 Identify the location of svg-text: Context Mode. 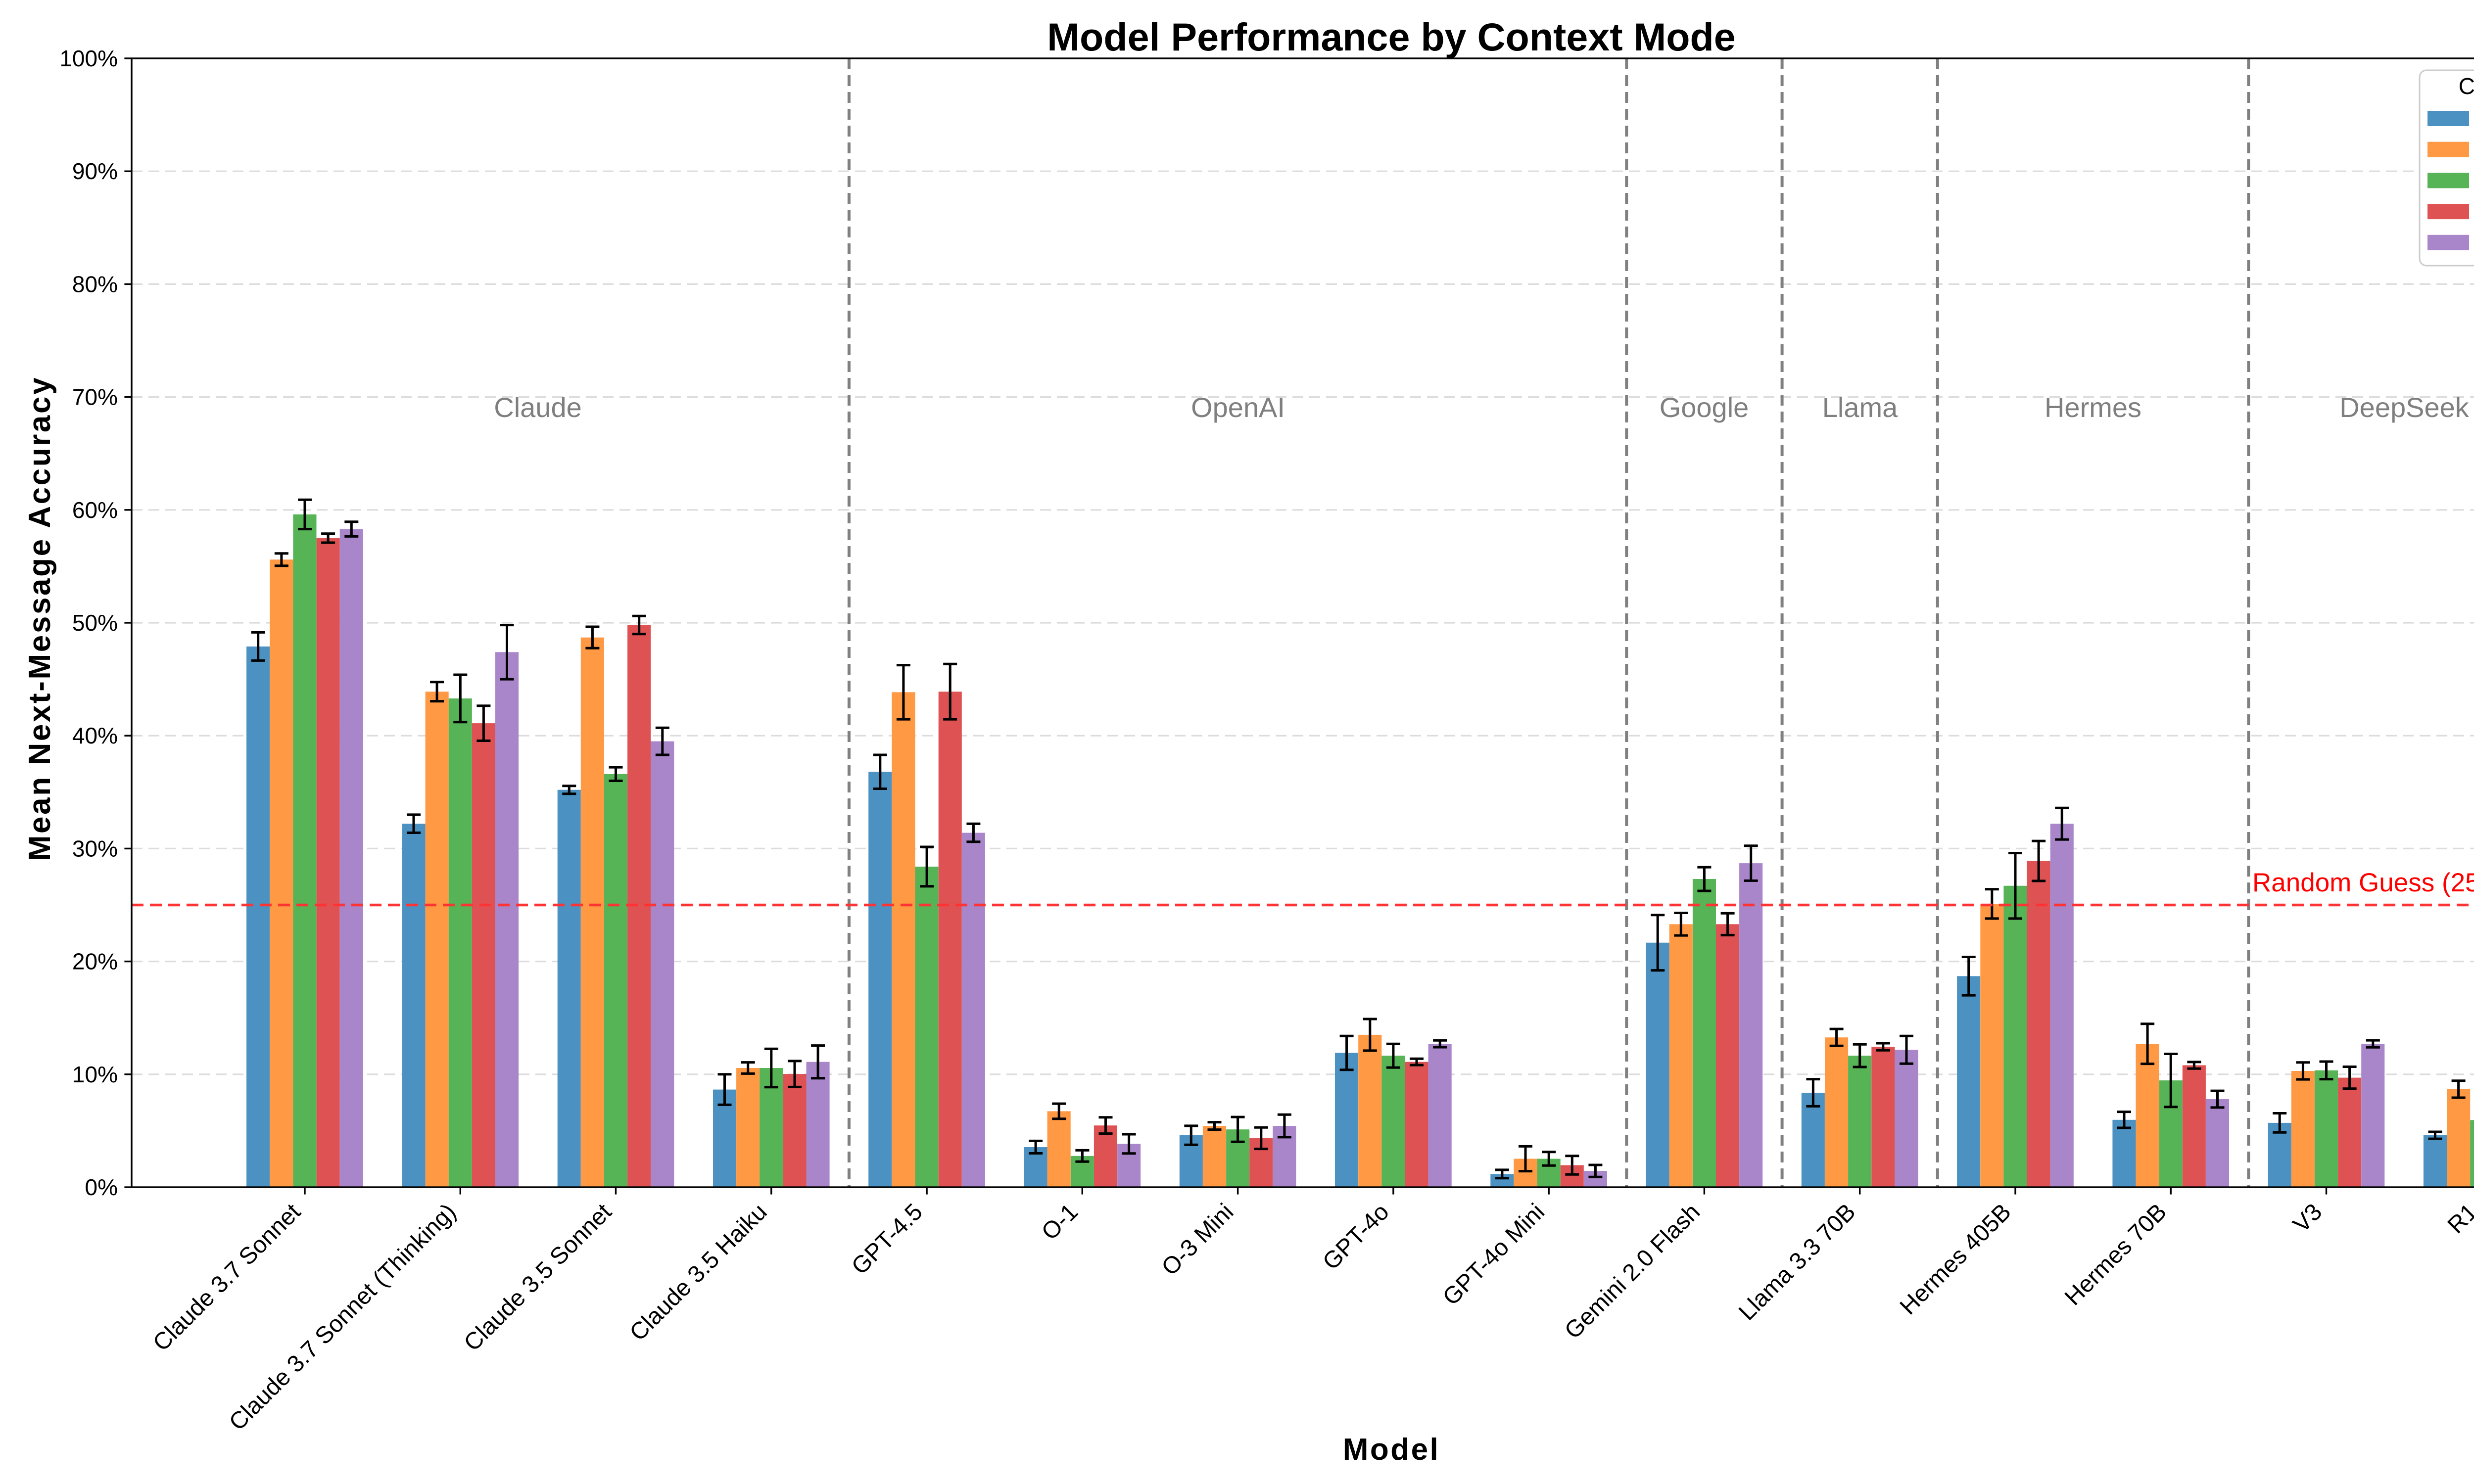
(2467, 86).